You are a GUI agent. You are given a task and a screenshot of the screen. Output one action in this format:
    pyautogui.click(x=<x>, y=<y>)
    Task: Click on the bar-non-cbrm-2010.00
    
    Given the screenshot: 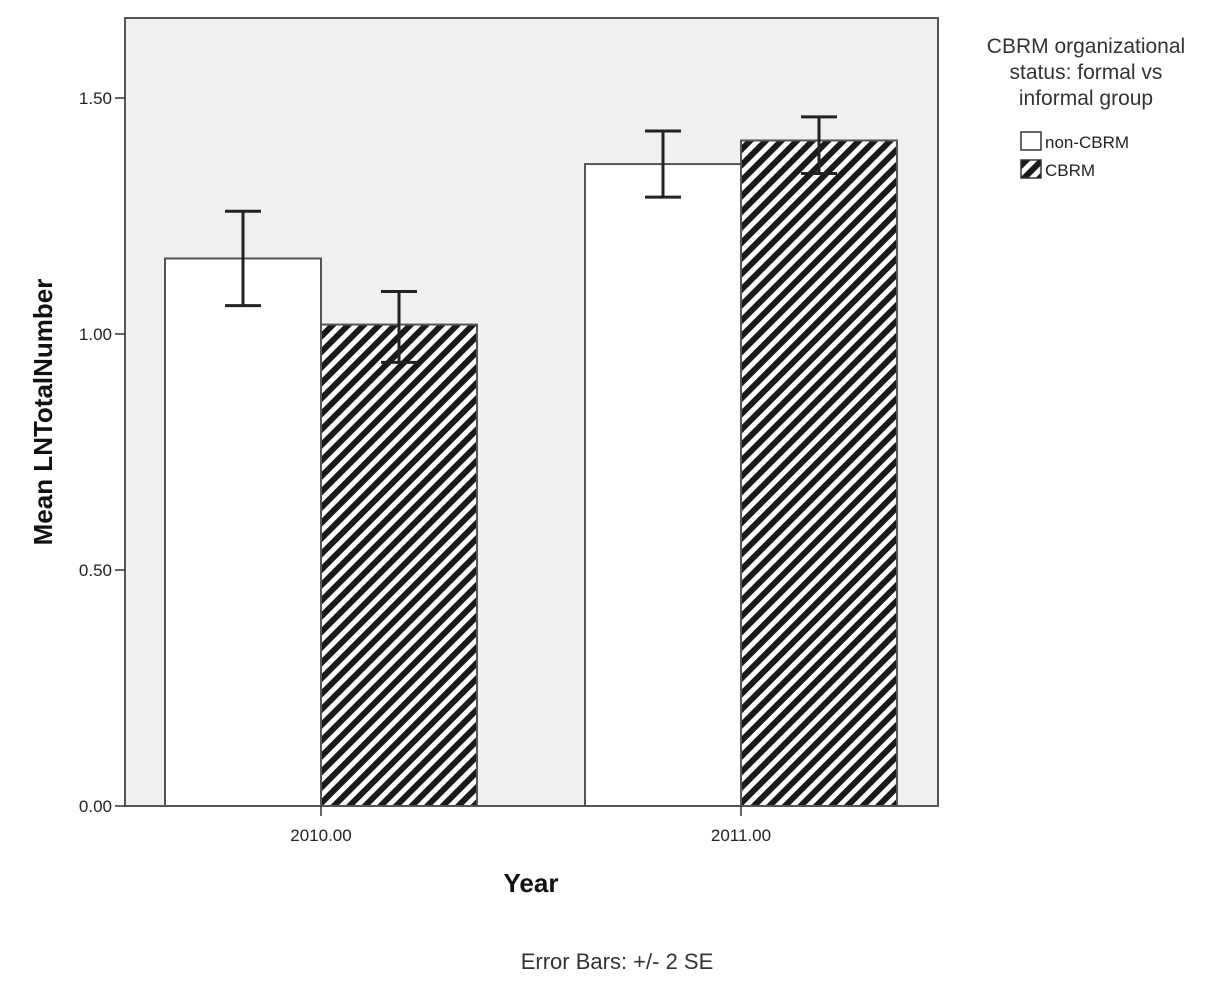 What is the action you would take?
    pyautogui.click(x=243, y=532)
    